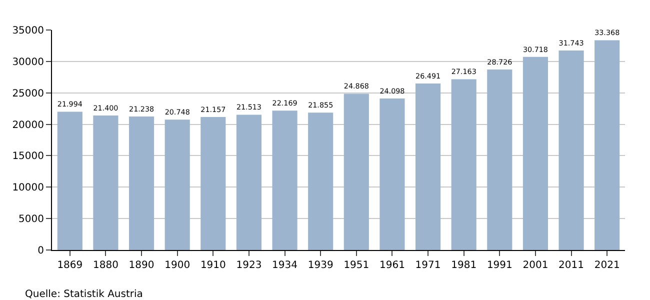 The image size is (650, 300). Describe the element at coordinates (321, 265) in the screenshot. I see `x-tick-label: 1939` at that location.